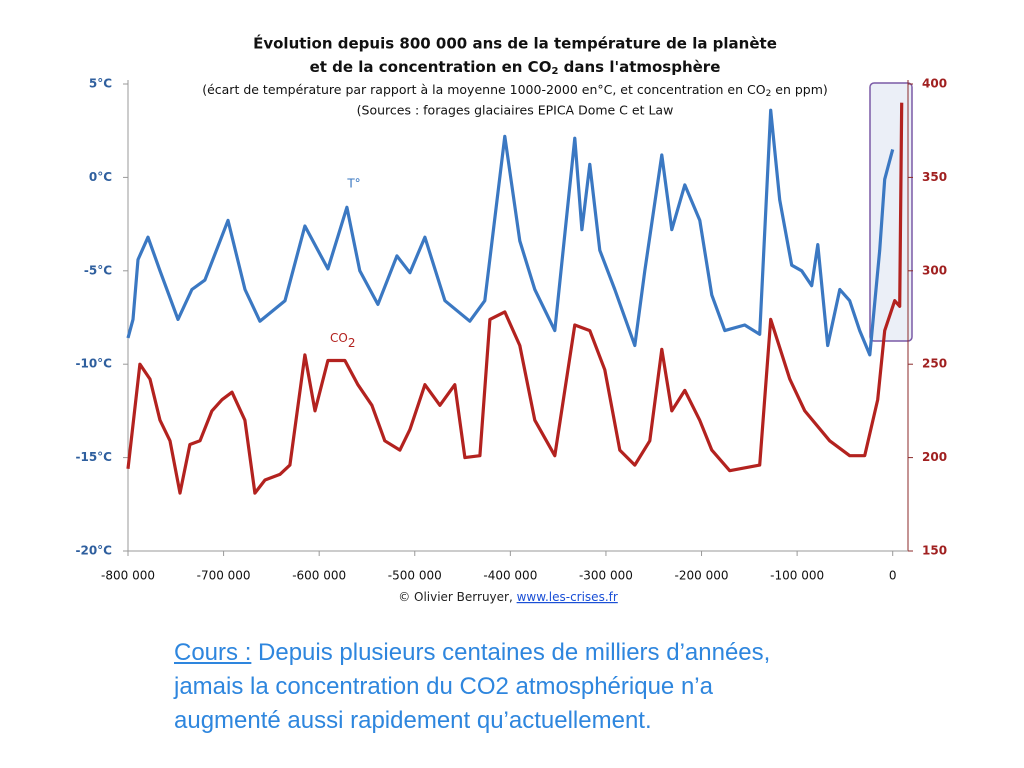 This screenshot has height=768, width=1024. What do you see at coordinates (934, 364) in the screenshot?
I see `y2-tick-label: 250` at bounding box center [934, 364].